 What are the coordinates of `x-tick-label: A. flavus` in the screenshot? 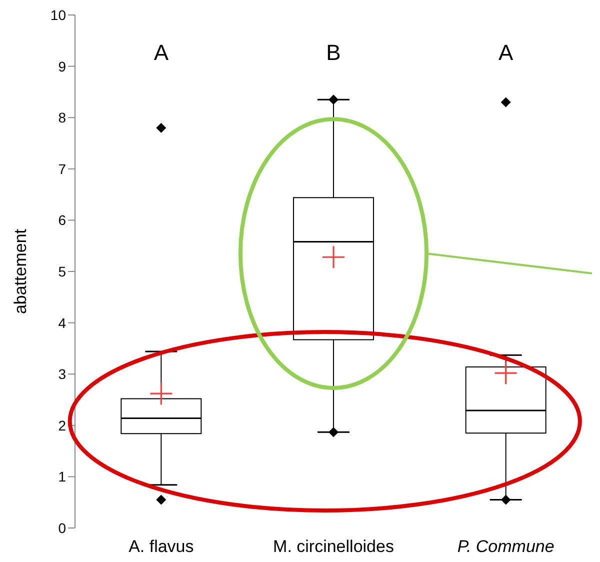 It's located at (161, 546).